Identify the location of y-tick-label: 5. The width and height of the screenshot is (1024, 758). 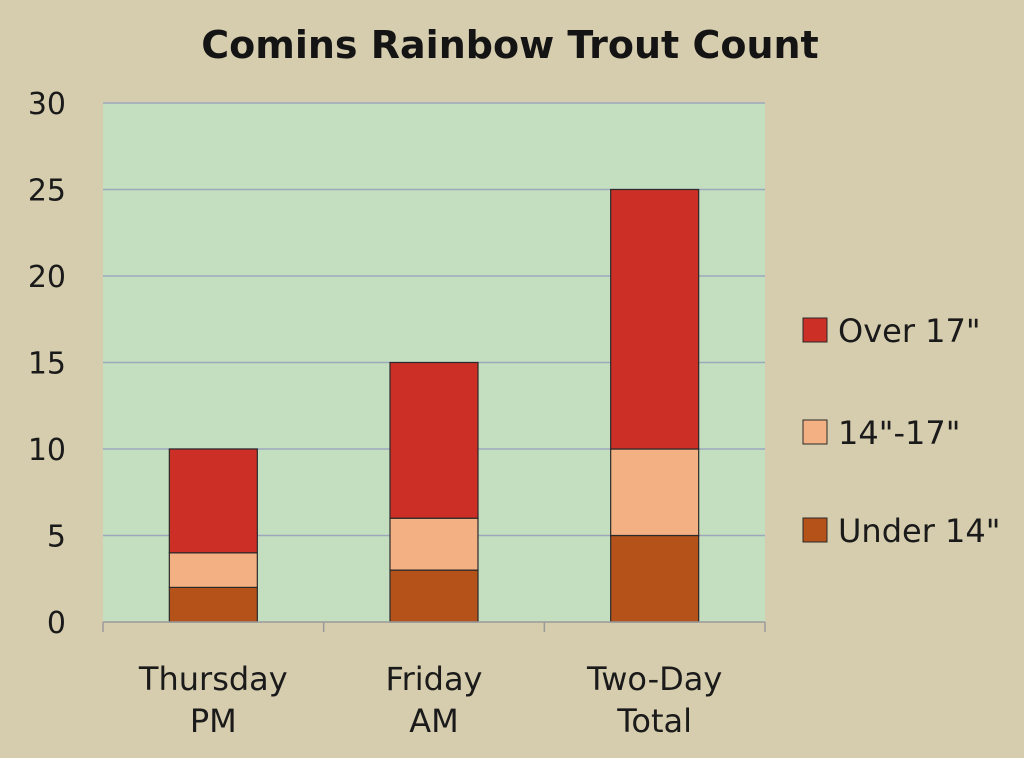
(56, 537).